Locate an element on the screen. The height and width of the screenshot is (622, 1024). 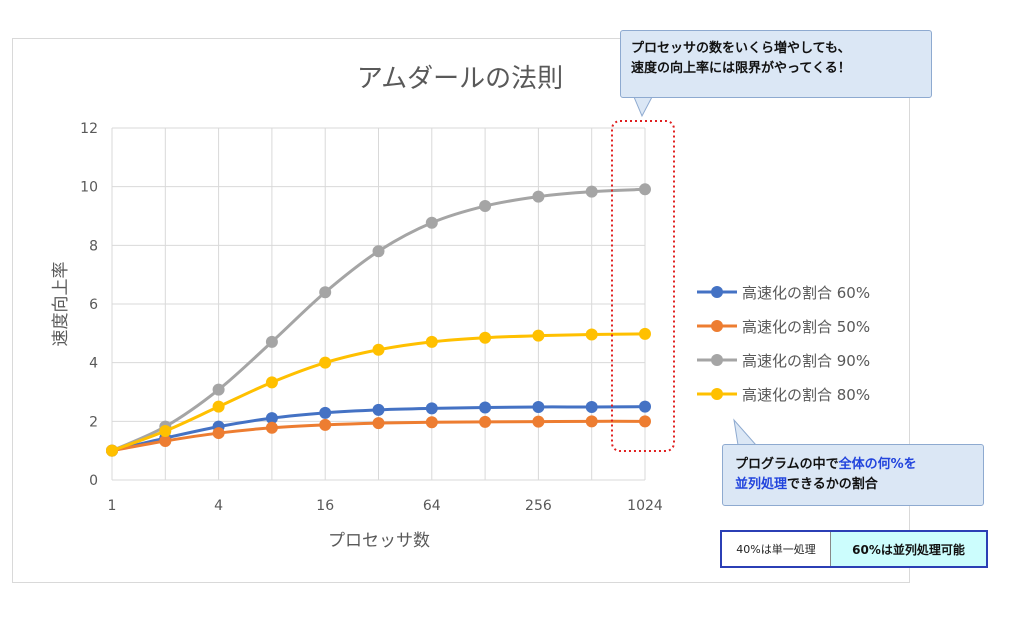
x-axis-ticks: 1 4 16 64 256 1024 is located at coordinates (385, 506).